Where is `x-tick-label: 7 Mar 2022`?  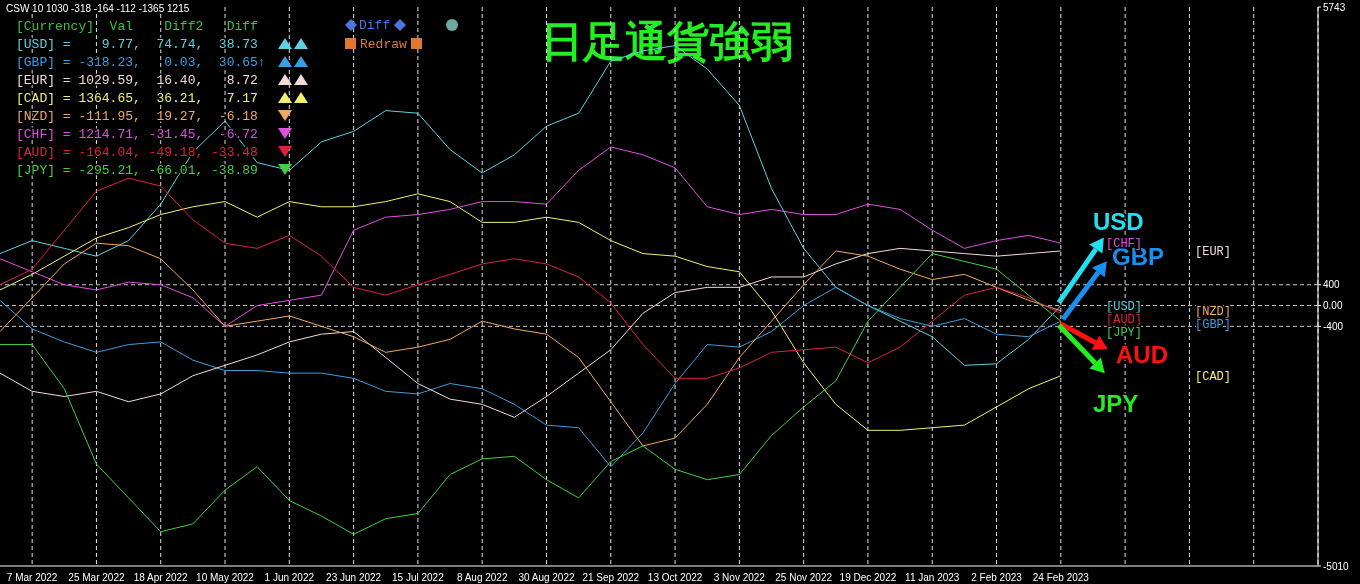 x-tick-label: 7 Mar 2022 is located at coordinates (32, 578).